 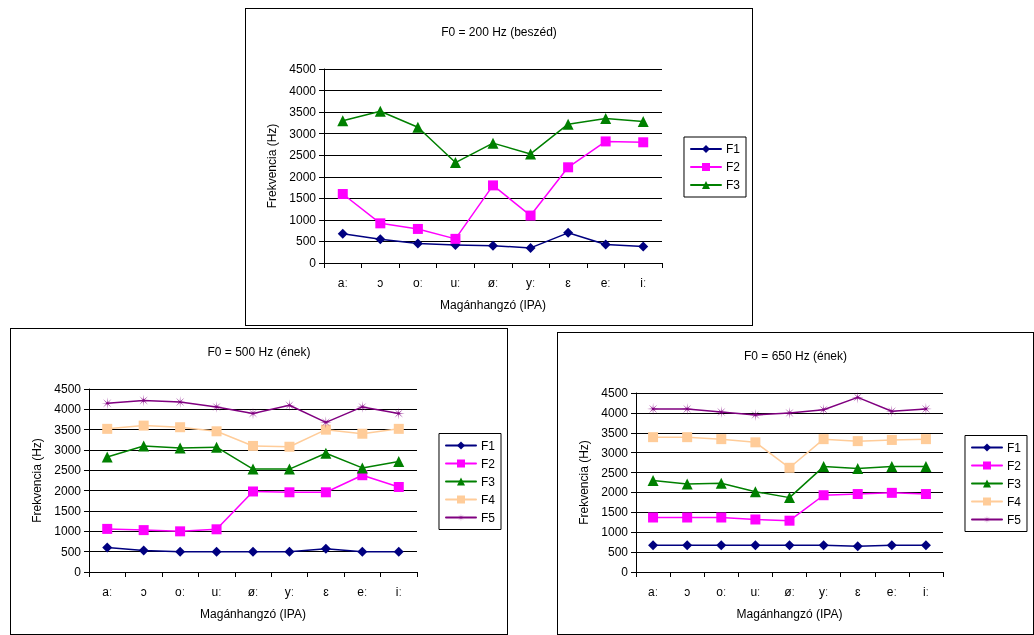 I want to click on legend-label: F1, so click(x=733, y=149).